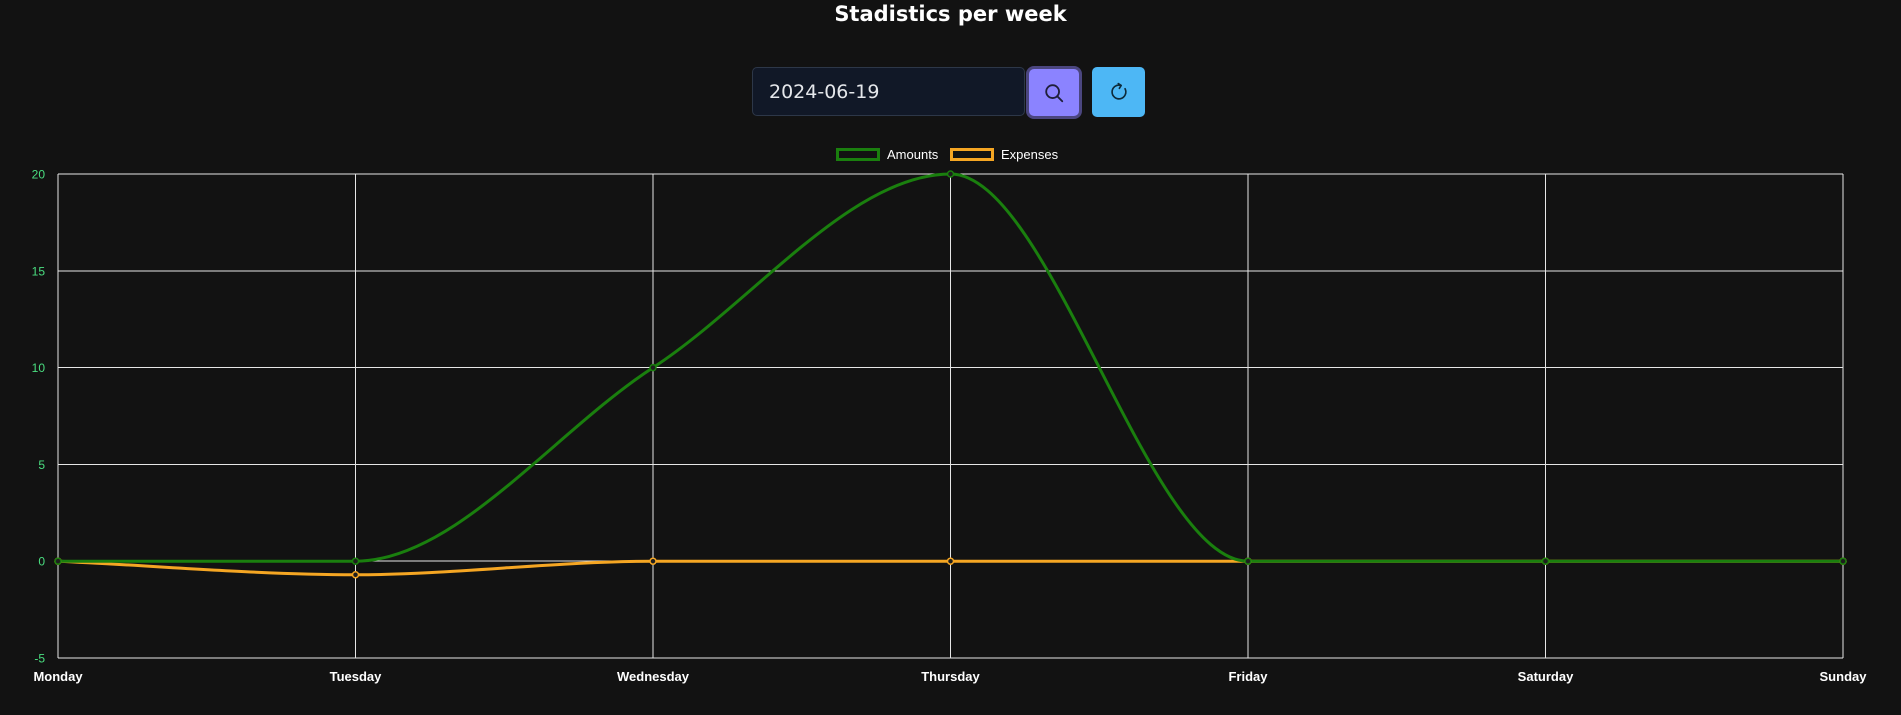  What do you see at coordinates (858, 154) in the screenshot?
I see `legend-swatch-amounts` at bounding box center [858, 154].